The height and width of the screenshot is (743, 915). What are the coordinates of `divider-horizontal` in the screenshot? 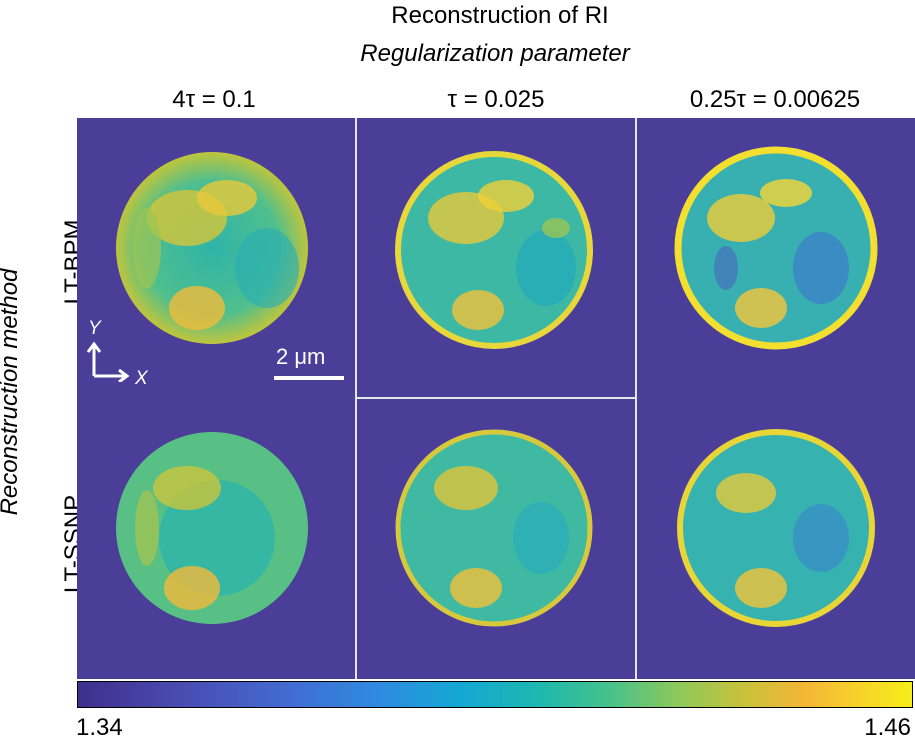 It's located at (496, 398).